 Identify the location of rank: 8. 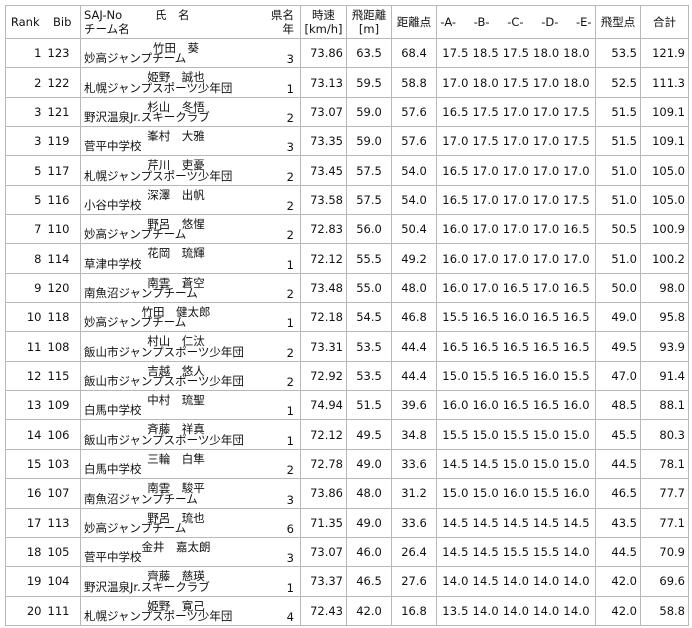
(25, 258).